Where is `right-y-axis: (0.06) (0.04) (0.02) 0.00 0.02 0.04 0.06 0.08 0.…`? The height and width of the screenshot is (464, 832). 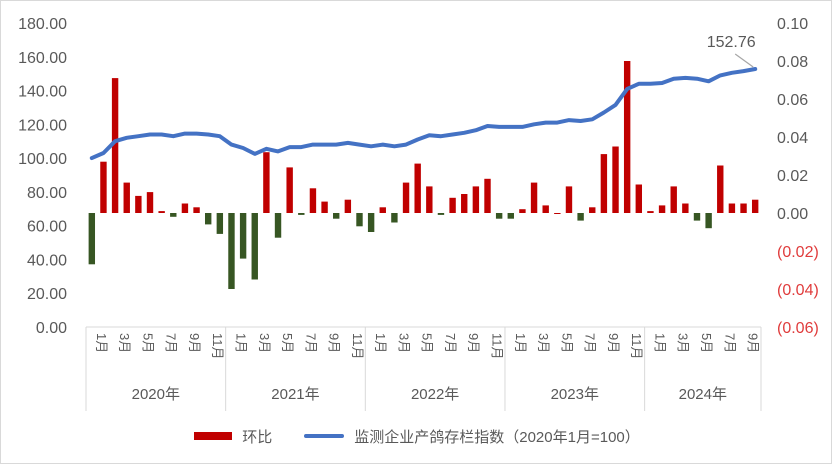
right-y-axis: (0.06) (0.04) (0.02) 0.00 0.02 0.04 0.06 0.08 0.… is located at coordinates (798, 176).